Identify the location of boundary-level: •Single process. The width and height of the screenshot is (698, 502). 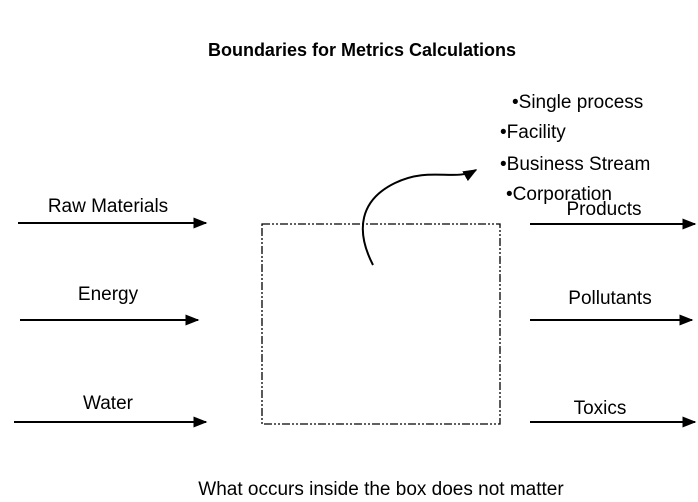
(577, 102).